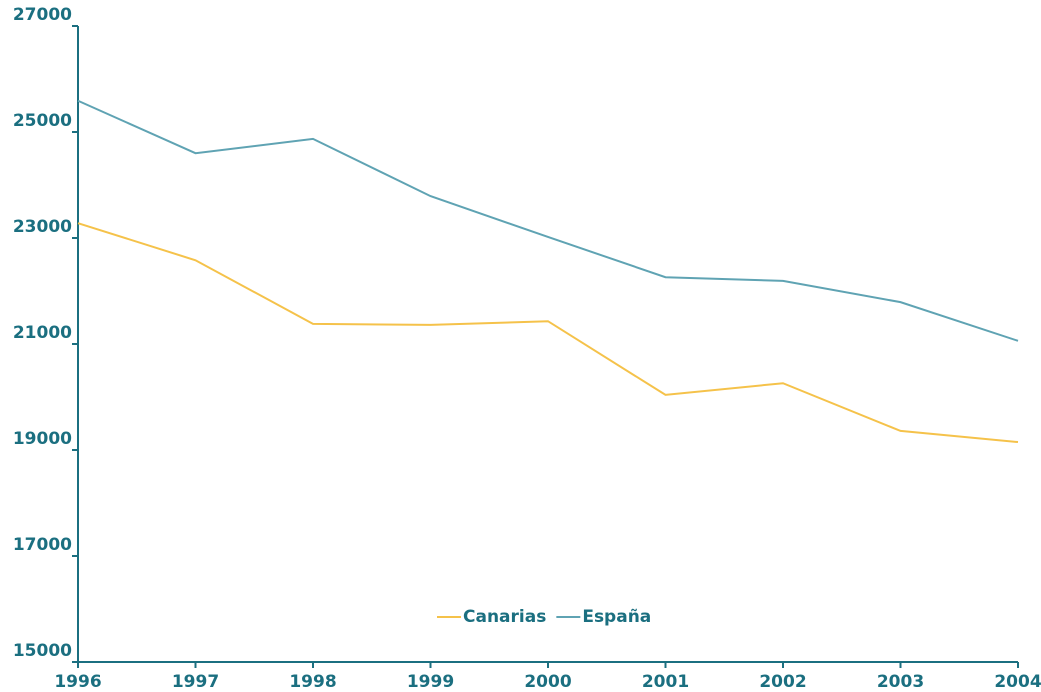  What do you see at coordinates (312, 682) in the screenshot?
I see `x-tick-label: 1998` at bounding box center [312, 682].